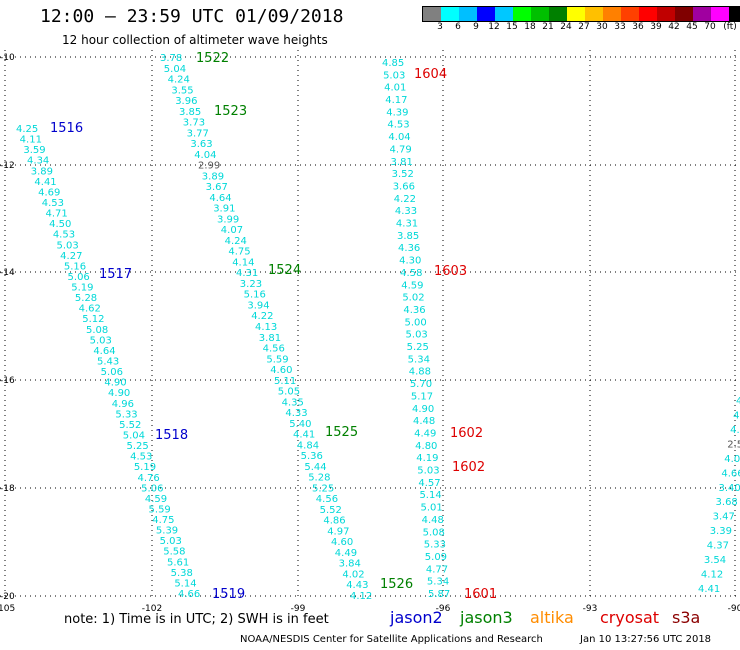 The image size is (740, 650). Describe the element at coordinates (353, 574) in the screenshot. I see `wave-height-value: 4.02` at that location.